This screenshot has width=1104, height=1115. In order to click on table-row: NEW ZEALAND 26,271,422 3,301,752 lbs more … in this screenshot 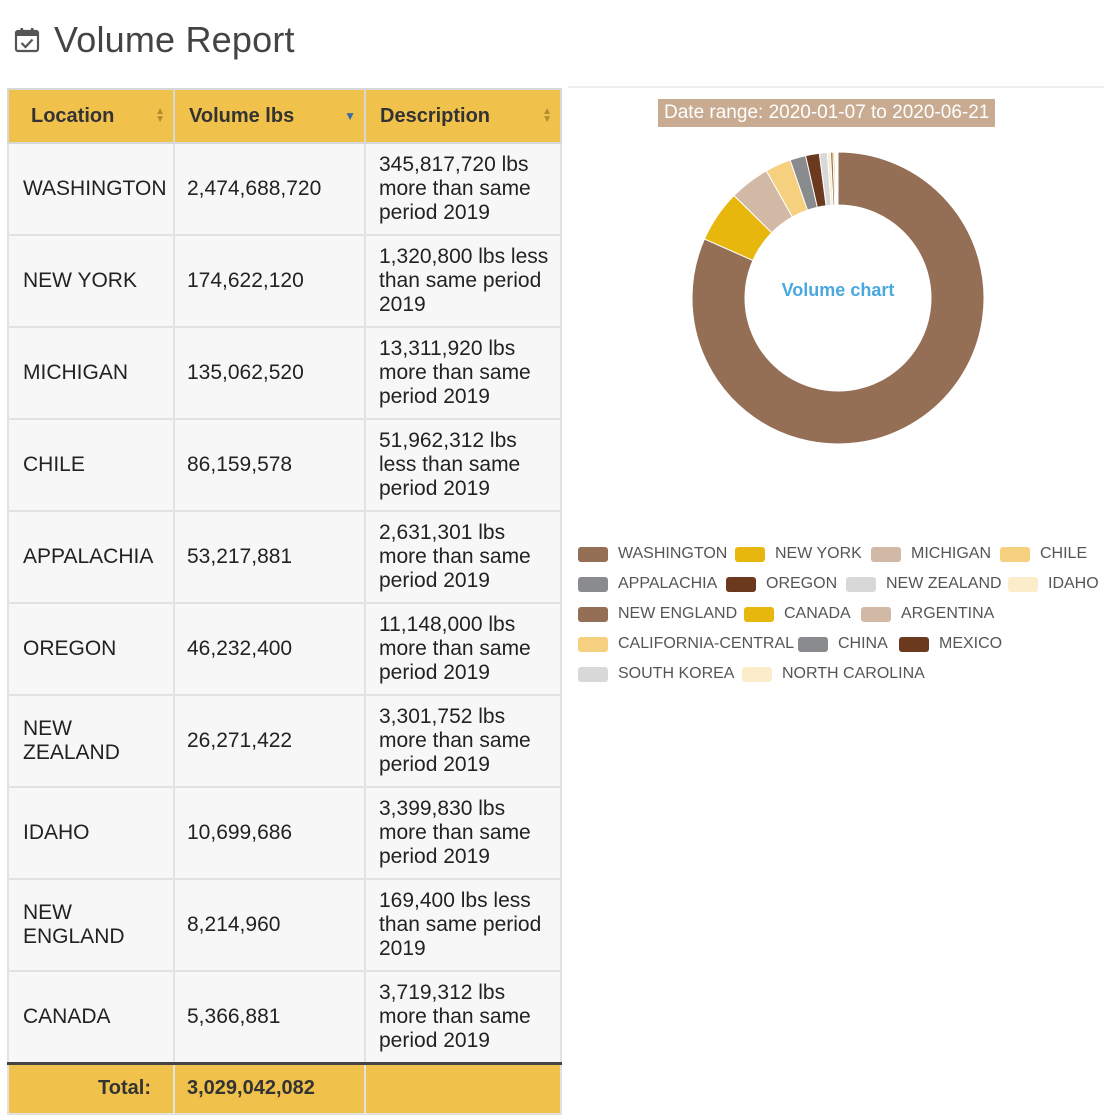, I will do `click(284, 741)`.